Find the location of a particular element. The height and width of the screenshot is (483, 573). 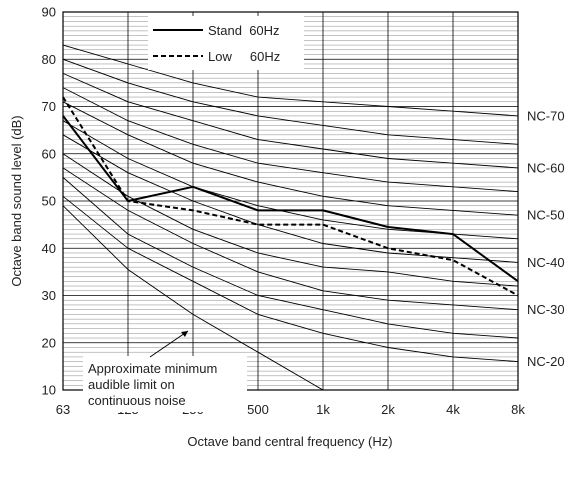

x-axis-title: Octave band central frequency (Hz) is located at coordinates (289, 441).